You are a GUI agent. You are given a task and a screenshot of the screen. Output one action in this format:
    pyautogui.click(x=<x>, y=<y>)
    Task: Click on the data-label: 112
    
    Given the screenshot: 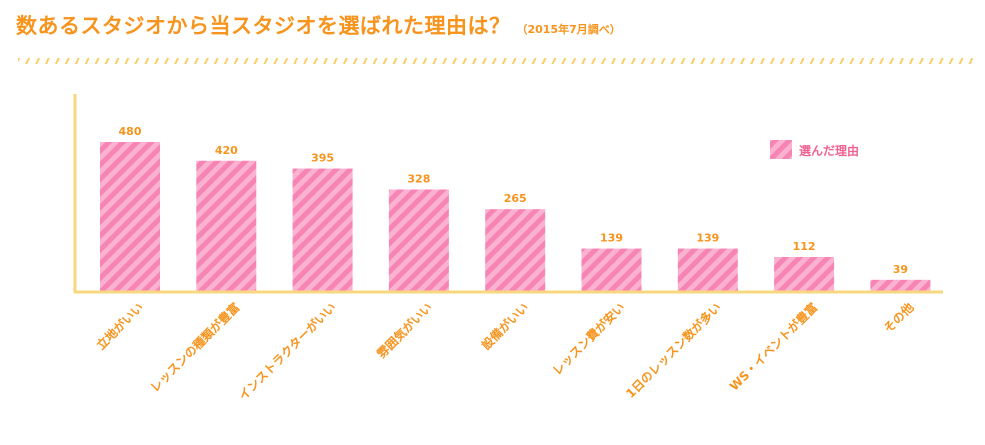 What is the action you would take?
    pyautogui.click(x=804, y=246)
    